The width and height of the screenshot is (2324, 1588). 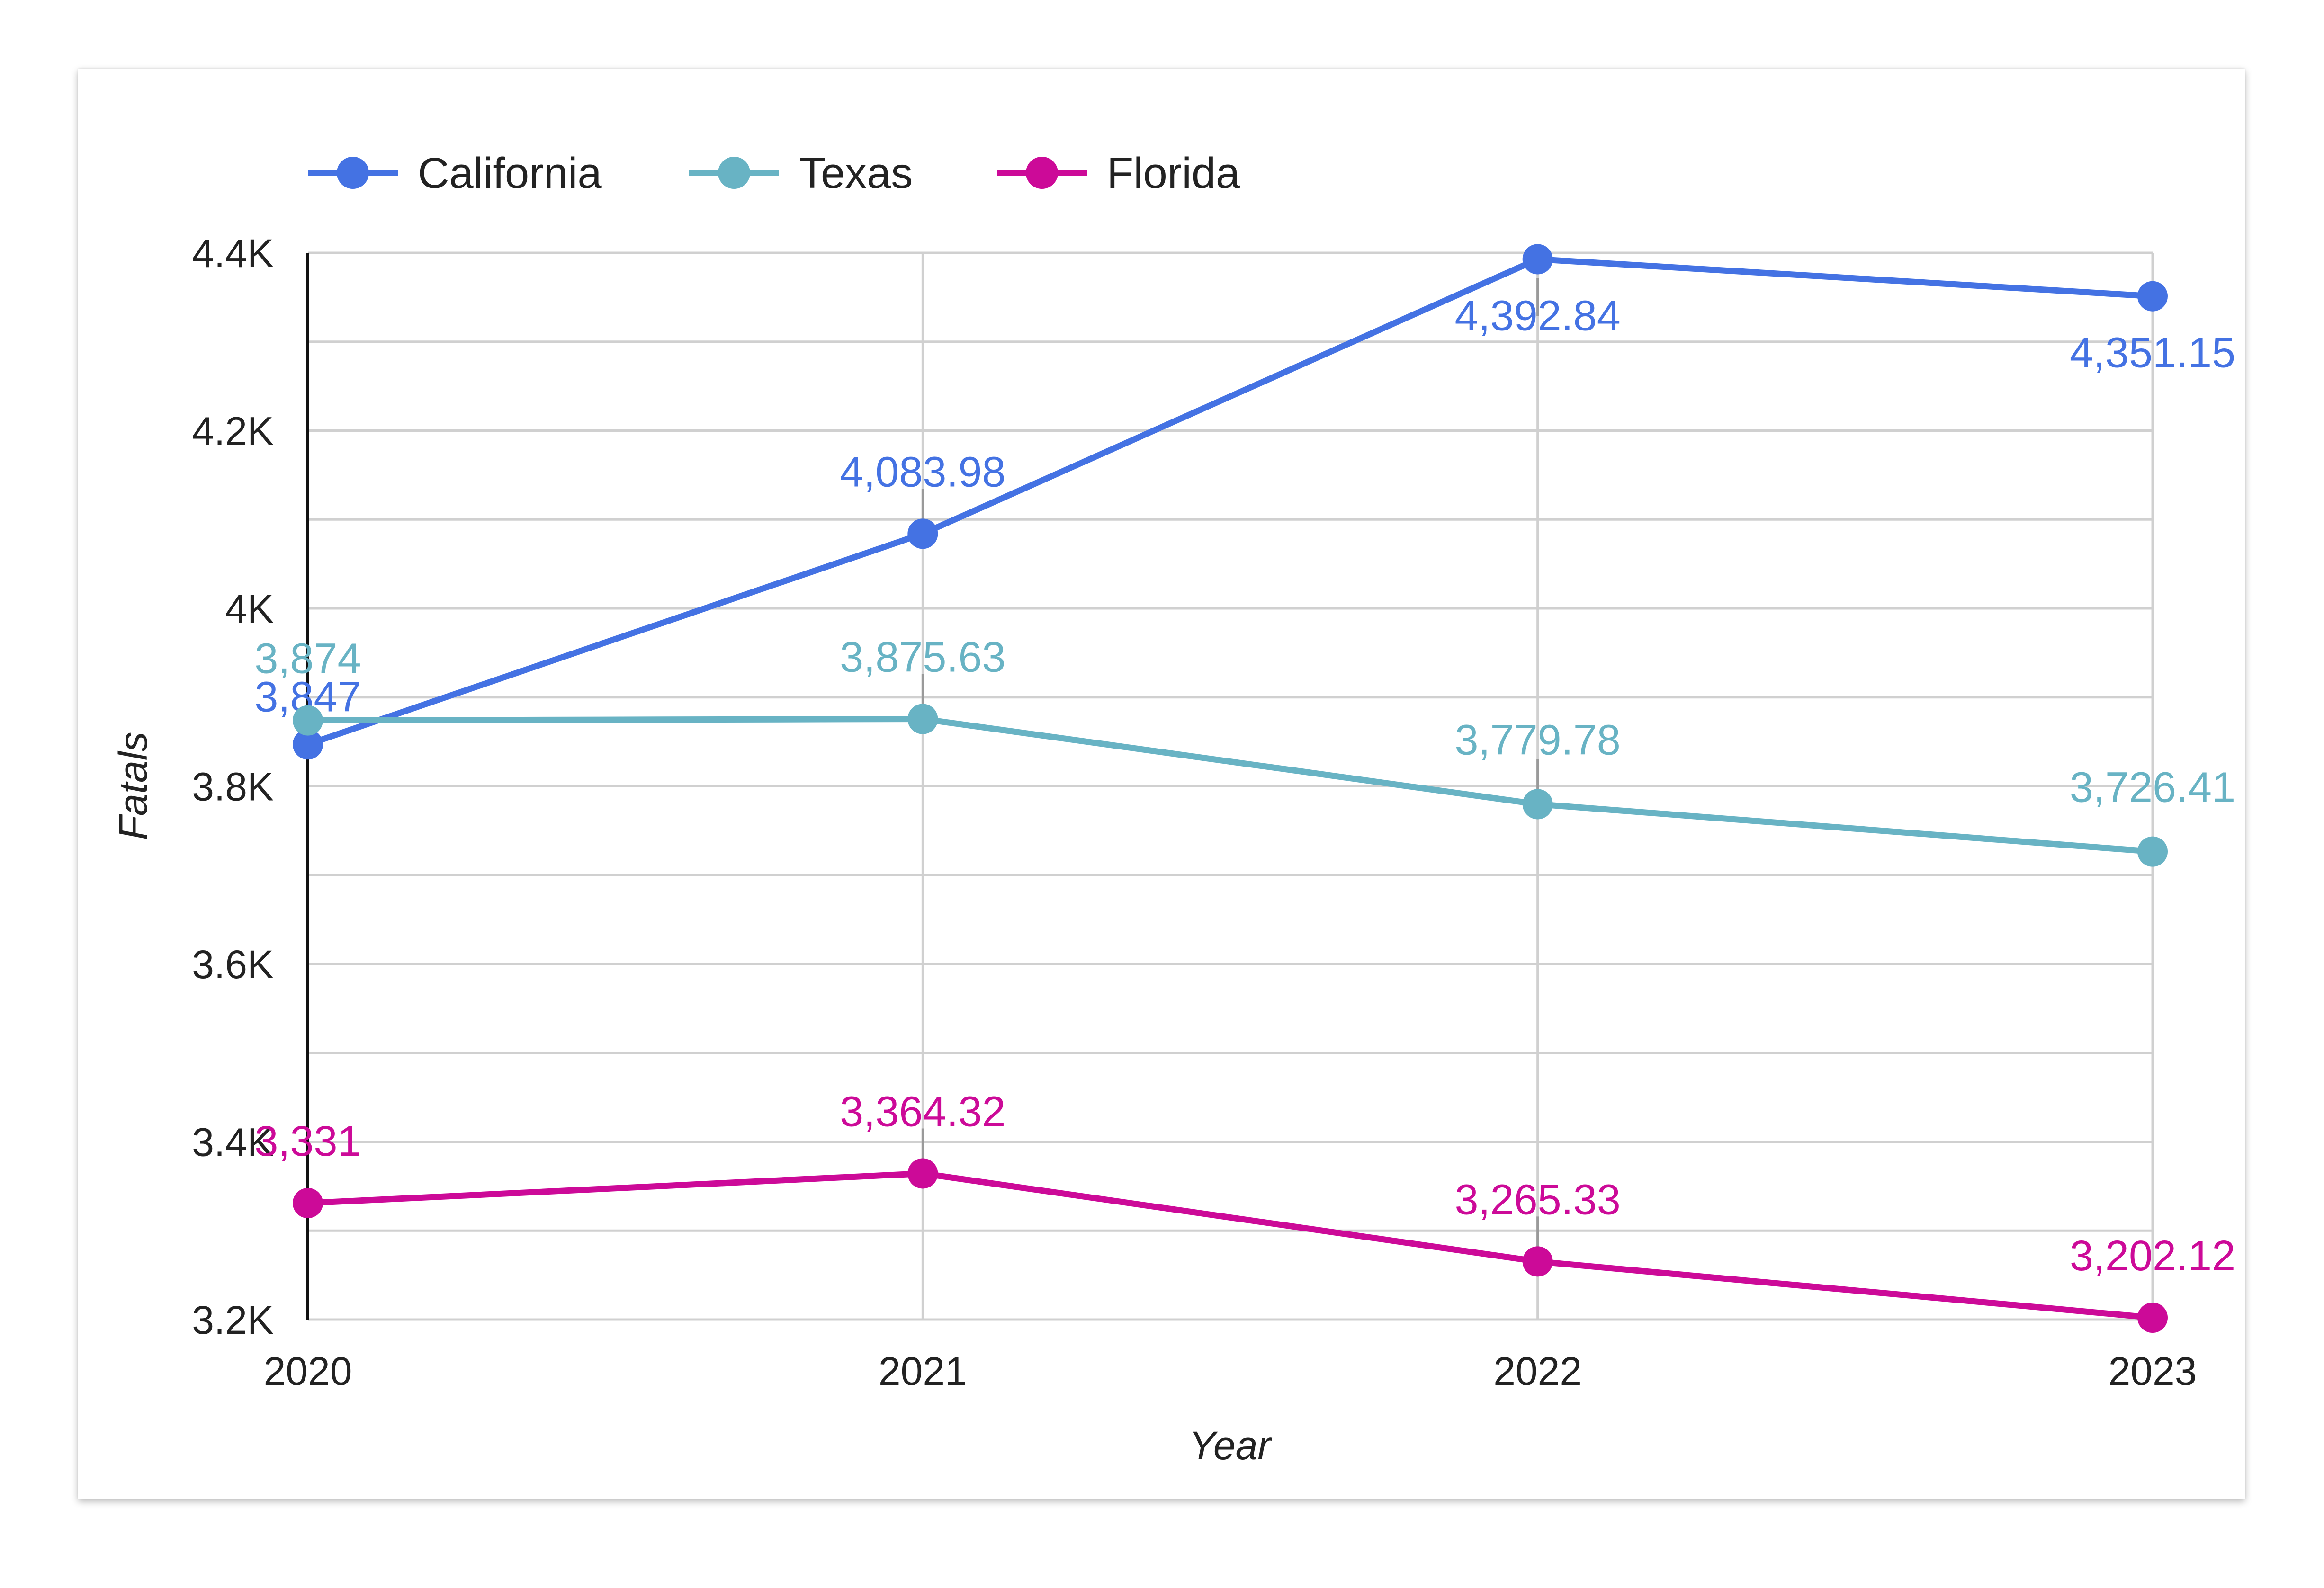 I want to click on y-tick-label: 4.2K, so click(x=233, y=431).